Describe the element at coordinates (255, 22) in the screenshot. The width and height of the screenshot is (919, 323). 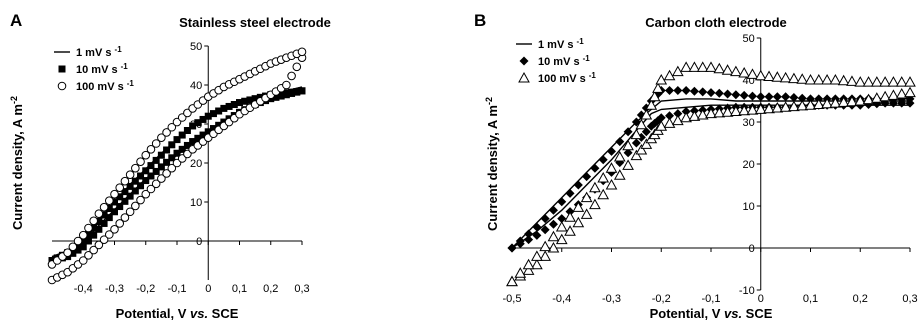
I see `chart-title: Stainless steel electrode` at that location.